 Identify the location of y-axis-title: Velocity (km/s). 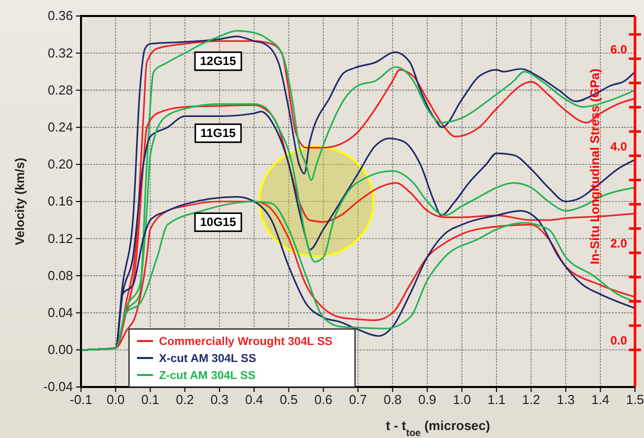
(20, 202).